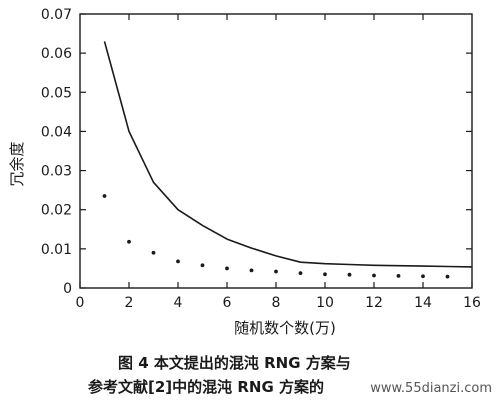 The width and height of the screenshot is (500, 403). I want to click on y-tick-label: 0.06, so click(56, 54).